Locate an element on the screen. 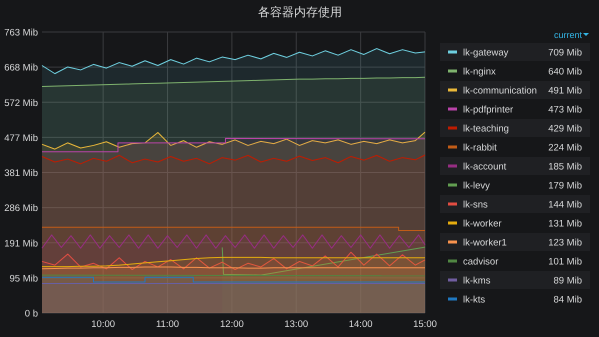  legend-label: lk-kms is located at coordinates (477, 281).